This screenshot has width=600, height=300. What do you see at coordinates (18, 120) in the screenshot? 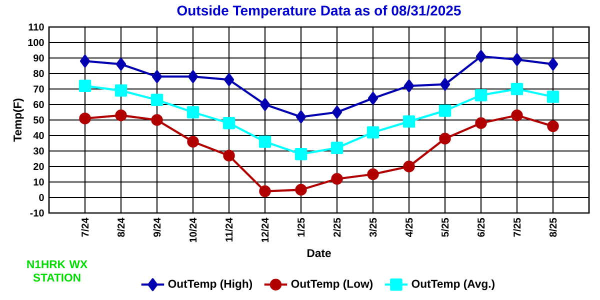
I see `y-axis-title: Temp(F)` at bounding box center [18, 120].